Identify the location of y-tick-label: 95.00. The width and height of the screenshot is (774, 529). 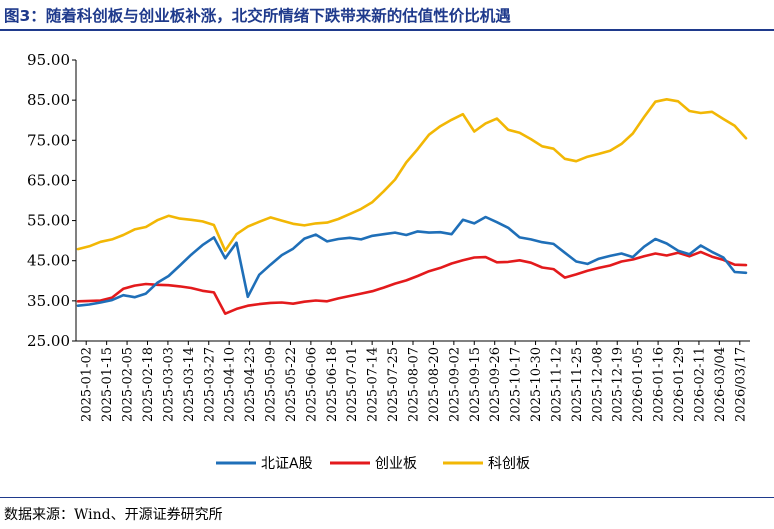
(48, 60).